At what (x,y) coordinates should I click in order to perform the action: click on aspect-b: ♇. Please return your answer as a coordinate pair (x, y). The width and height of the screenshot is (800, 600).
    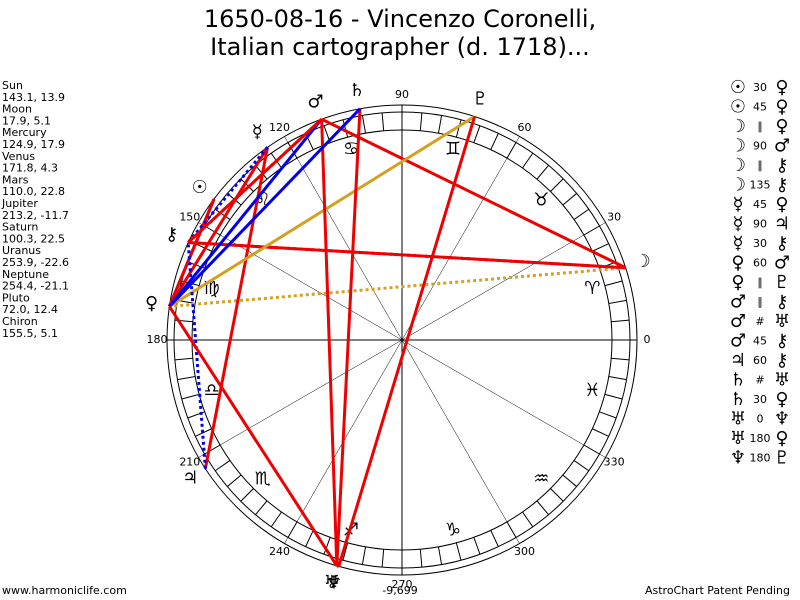
    Looking at the image, I should click on (782, 458).